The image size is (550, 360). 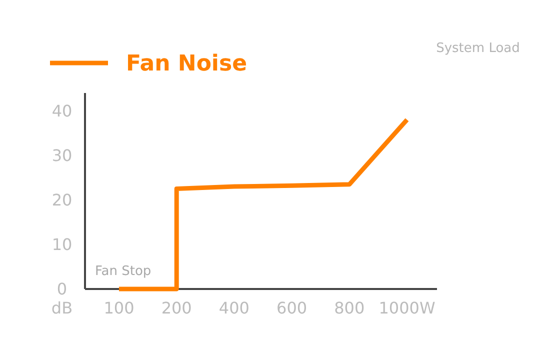 What do you see at coordinates (186, 64) in the screenshot?
I see `legend-label: Fan Noise` at bounding box center [186, 64].